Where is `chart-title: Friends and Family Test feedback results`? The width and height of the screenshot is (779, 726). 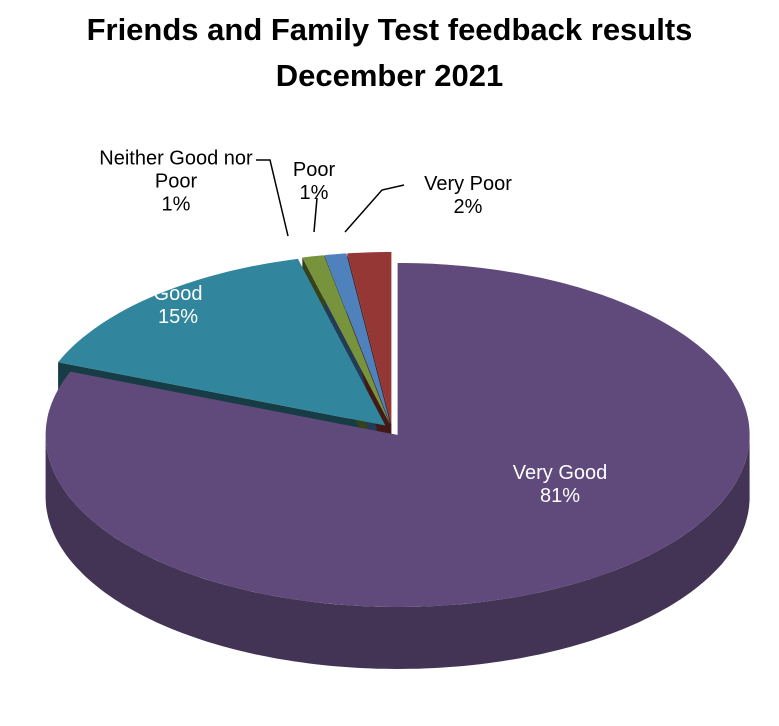 chart-title: Friends and Family Test feedback results is located at coordinates (389, 29).